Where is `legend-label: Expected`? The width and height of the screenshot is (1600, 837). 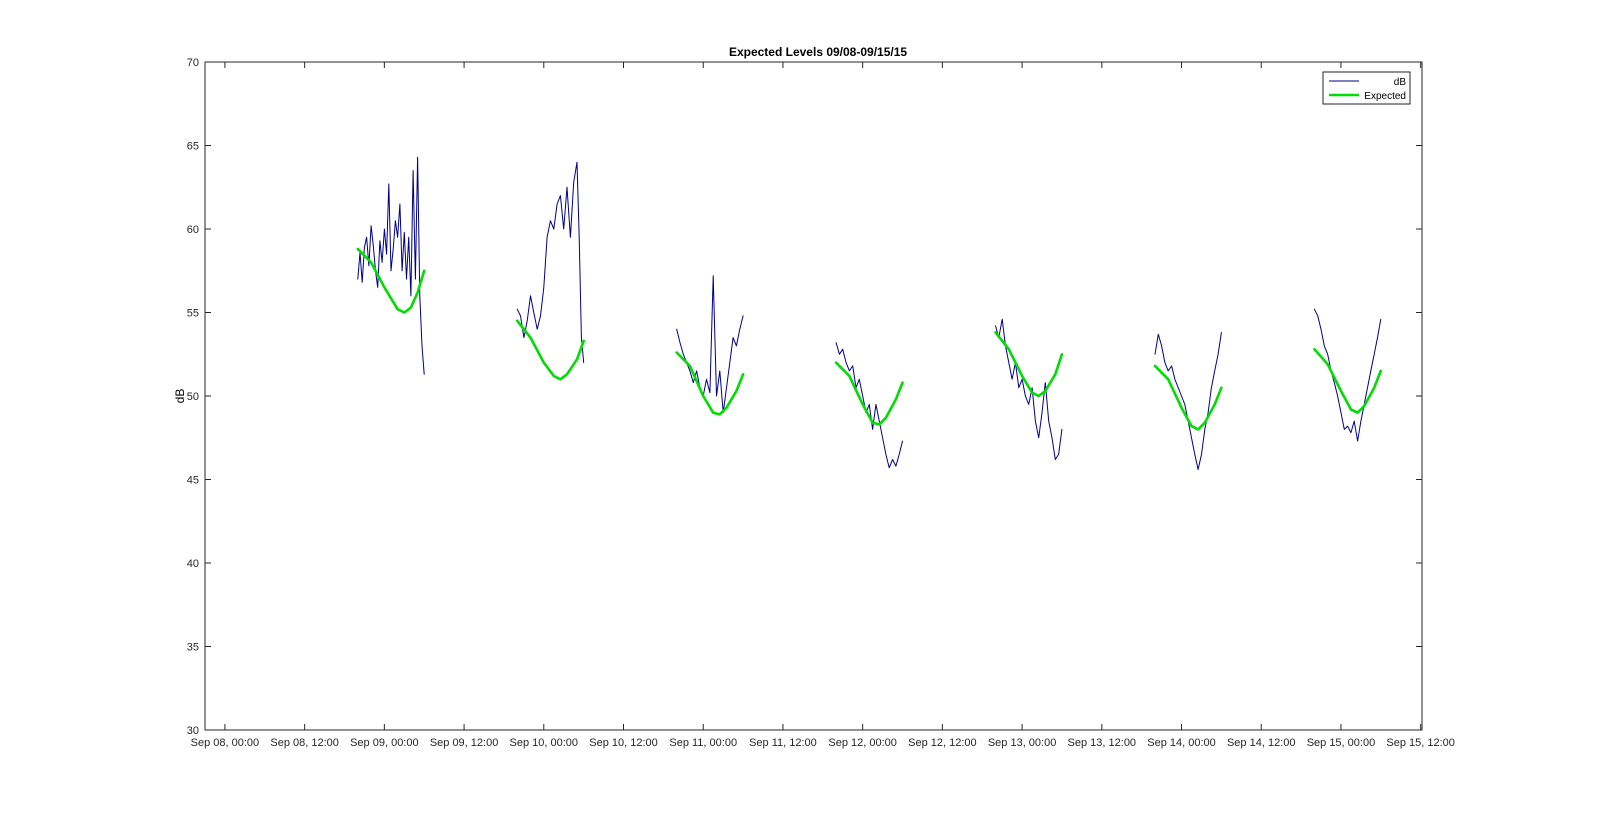
legend-label: Expected is located at coordinates (1385, 96).